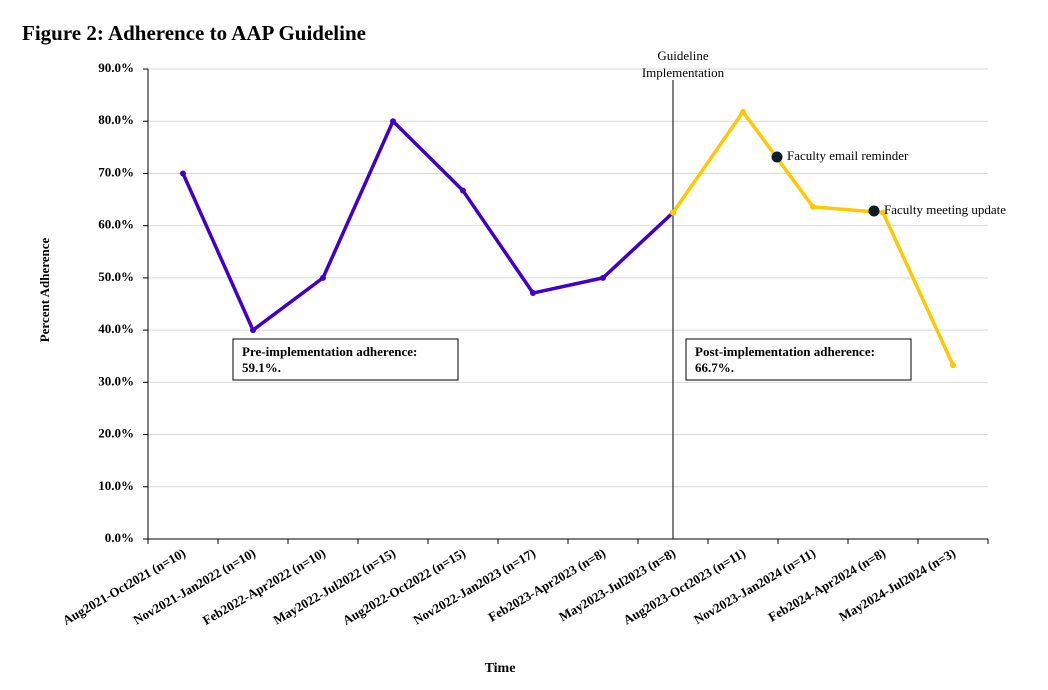 The height and width of the screenshot is (690, 1048). Describe the element at coordinates (684, 586) in the screenshot. I see `x-tick-label: Aug2023-Oct2023 (n=11)` at that location.